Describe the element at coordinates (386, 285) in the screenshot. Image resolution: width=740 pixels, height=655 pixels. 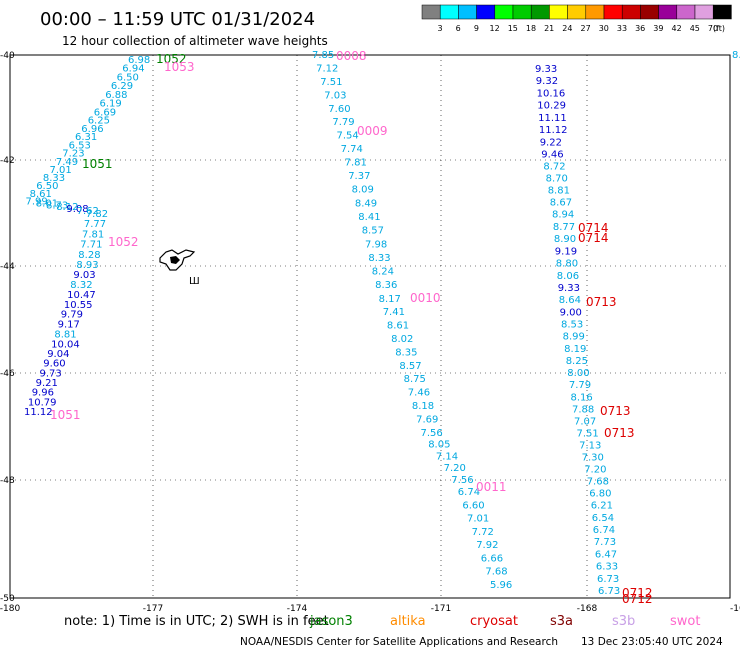
I see `wave-height-label: 8.36` at that location.